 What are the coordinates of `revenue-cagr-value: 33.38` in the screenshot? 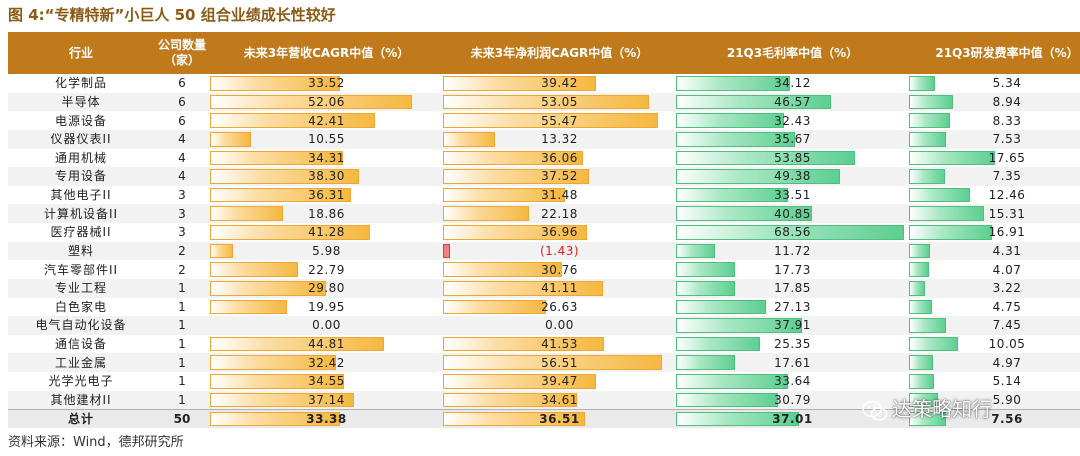 It's located at (326, 418).